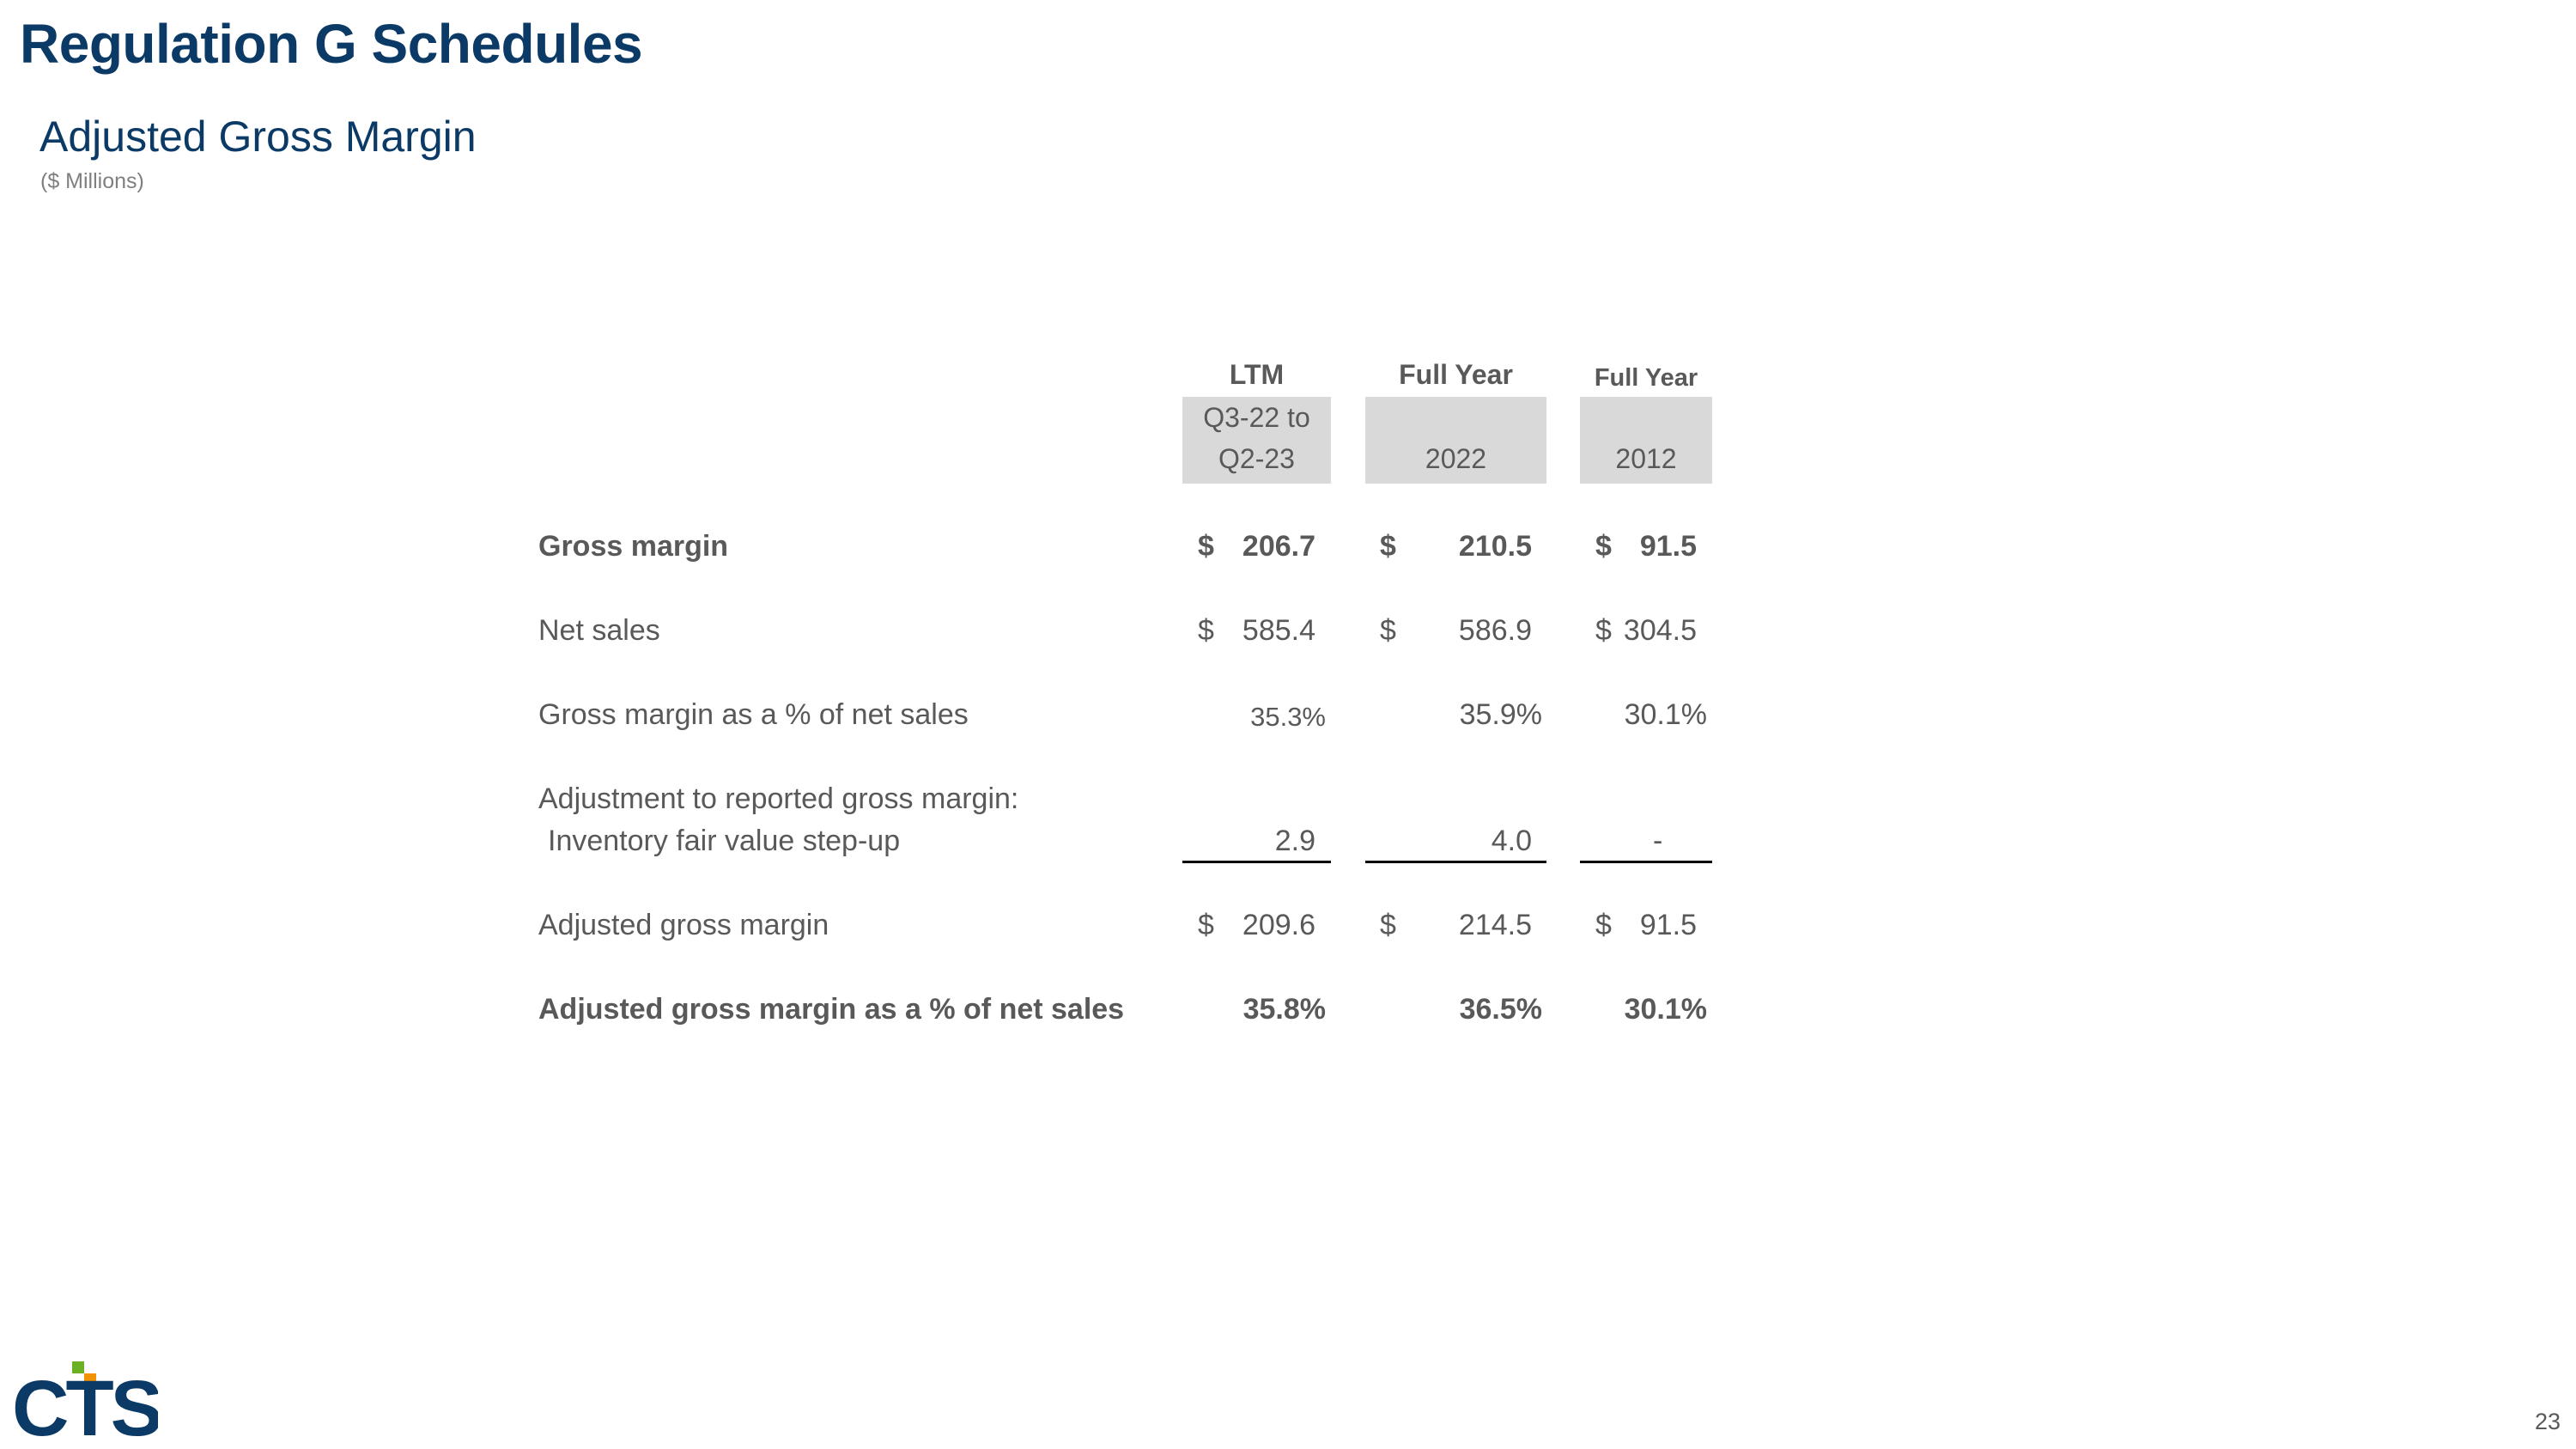 Image resolution: width=2576 pixels, height=1449 pixels. Describe the element at coordinates (258, 137) in the screenshot. I see `section-title: Adjusted Gross Margin` at that location.